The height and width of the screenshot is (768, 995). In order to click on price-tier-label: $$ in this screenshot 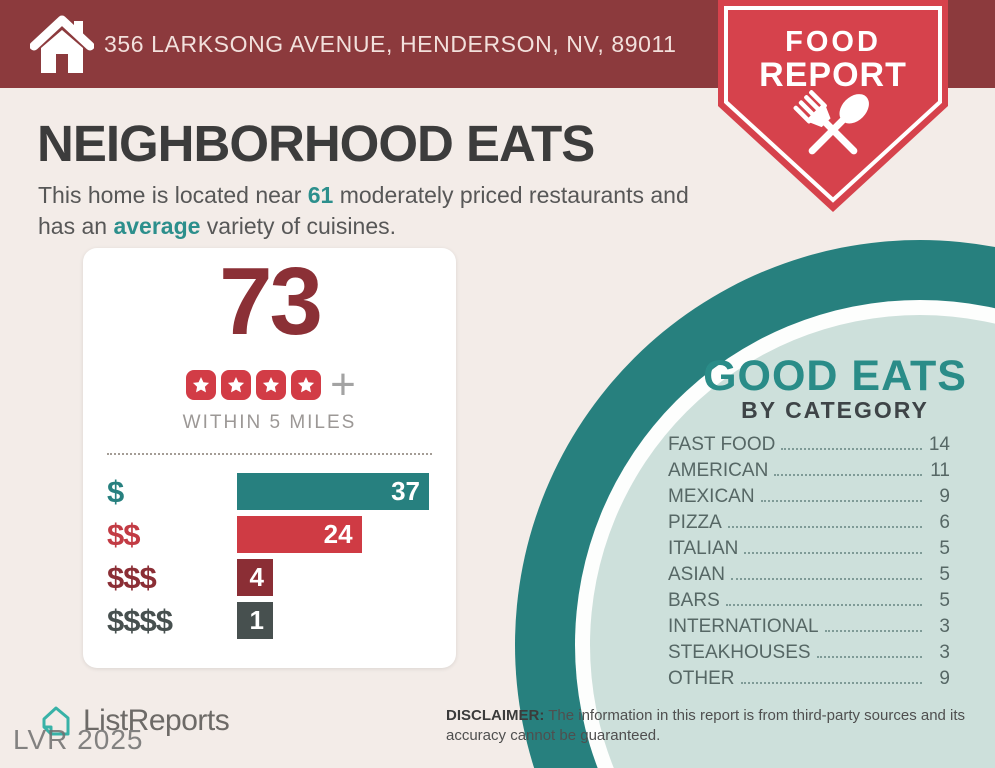, I will do `click(123, 534)`.